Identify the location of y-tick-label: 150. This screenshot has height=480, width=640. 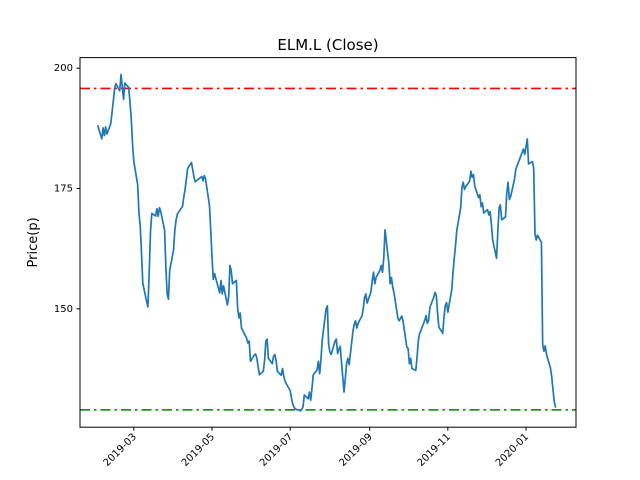
(63, 309).